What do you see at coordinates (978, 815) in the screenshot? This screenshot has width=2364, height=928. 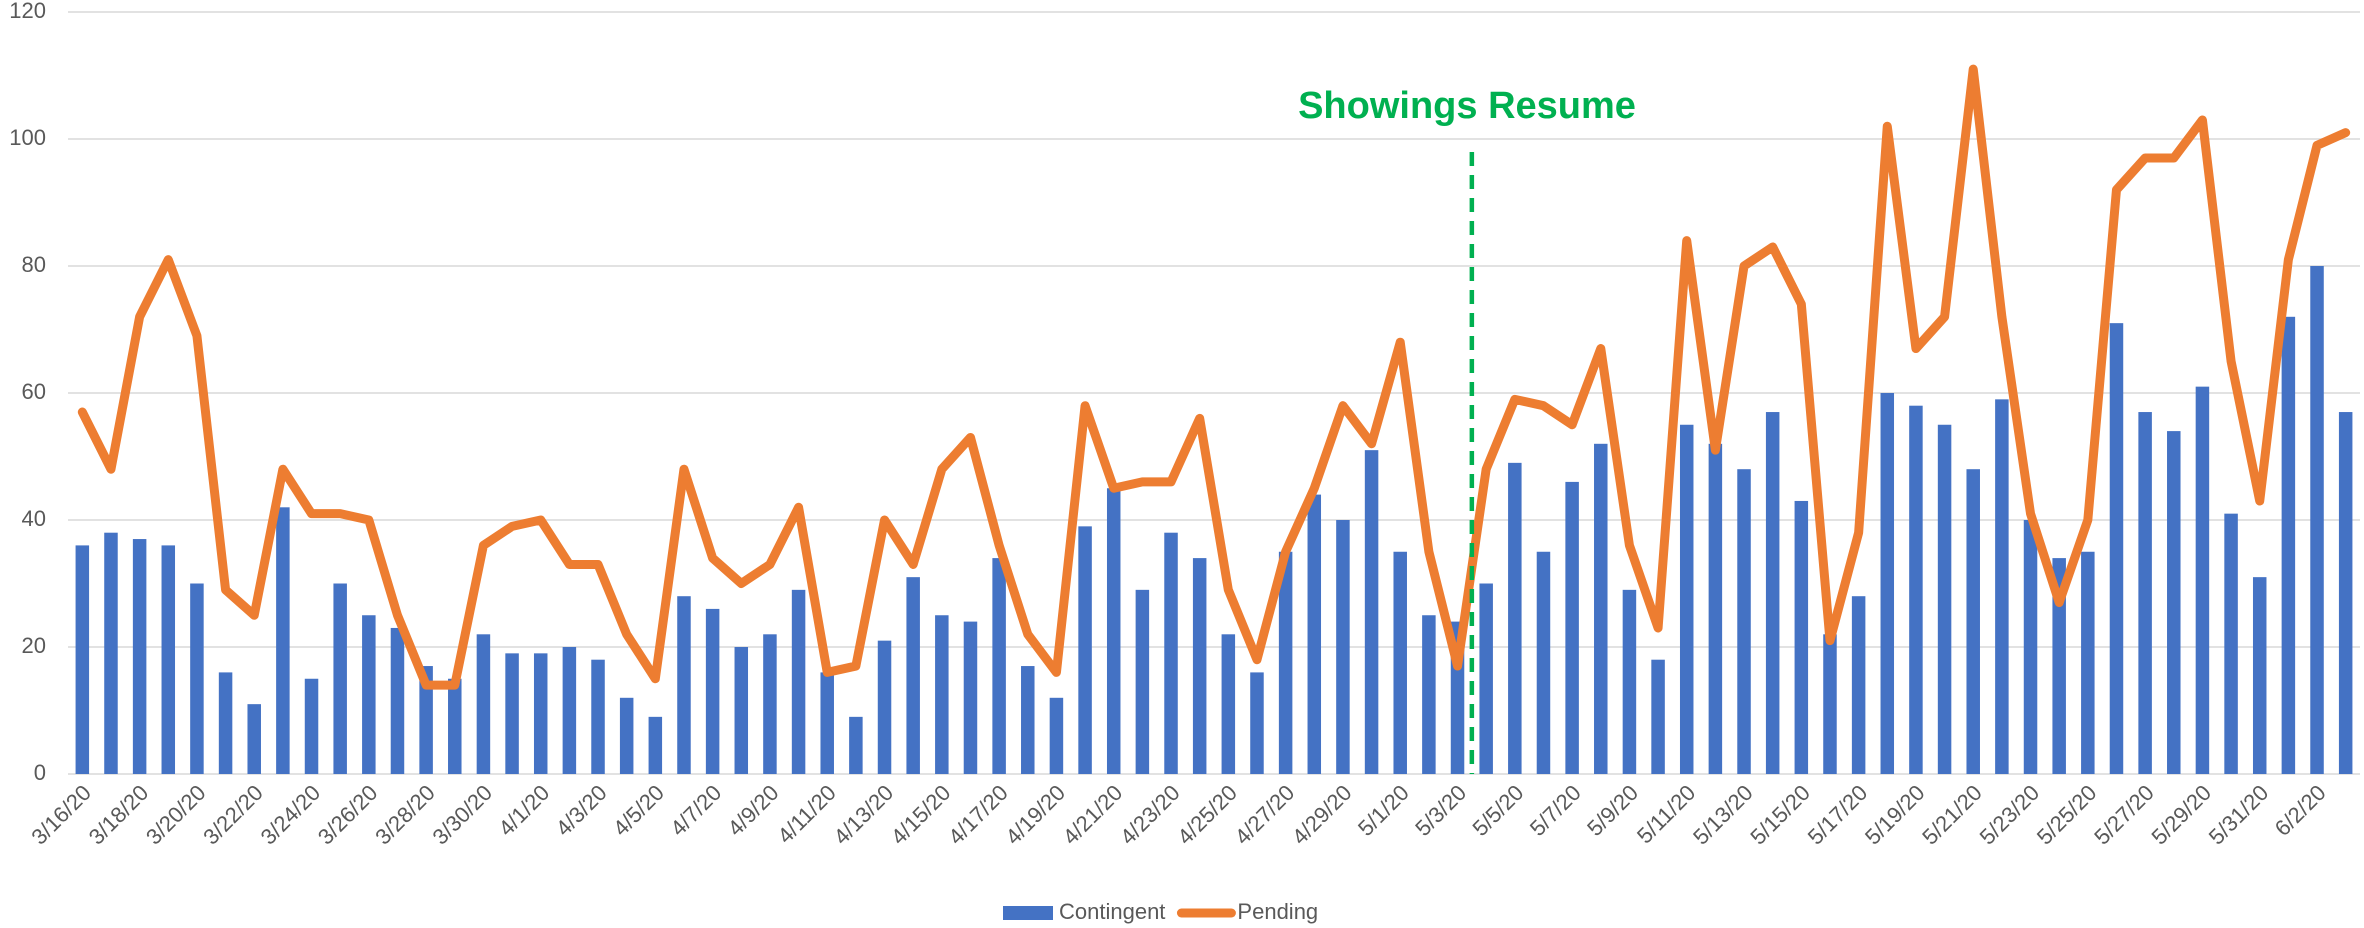 I see `x-tick-label: 4/17/20` at bounding box center [978, 815].